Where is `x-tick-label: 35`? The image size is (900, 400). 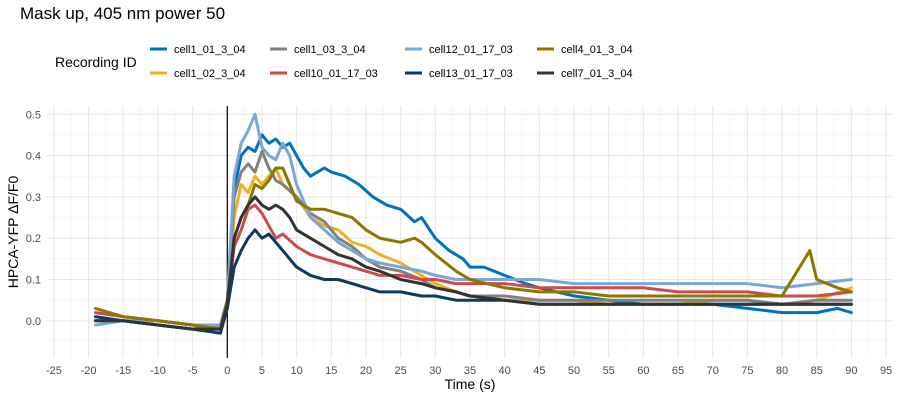
x-tick-label: 35 is located at coordinates (470, 371).